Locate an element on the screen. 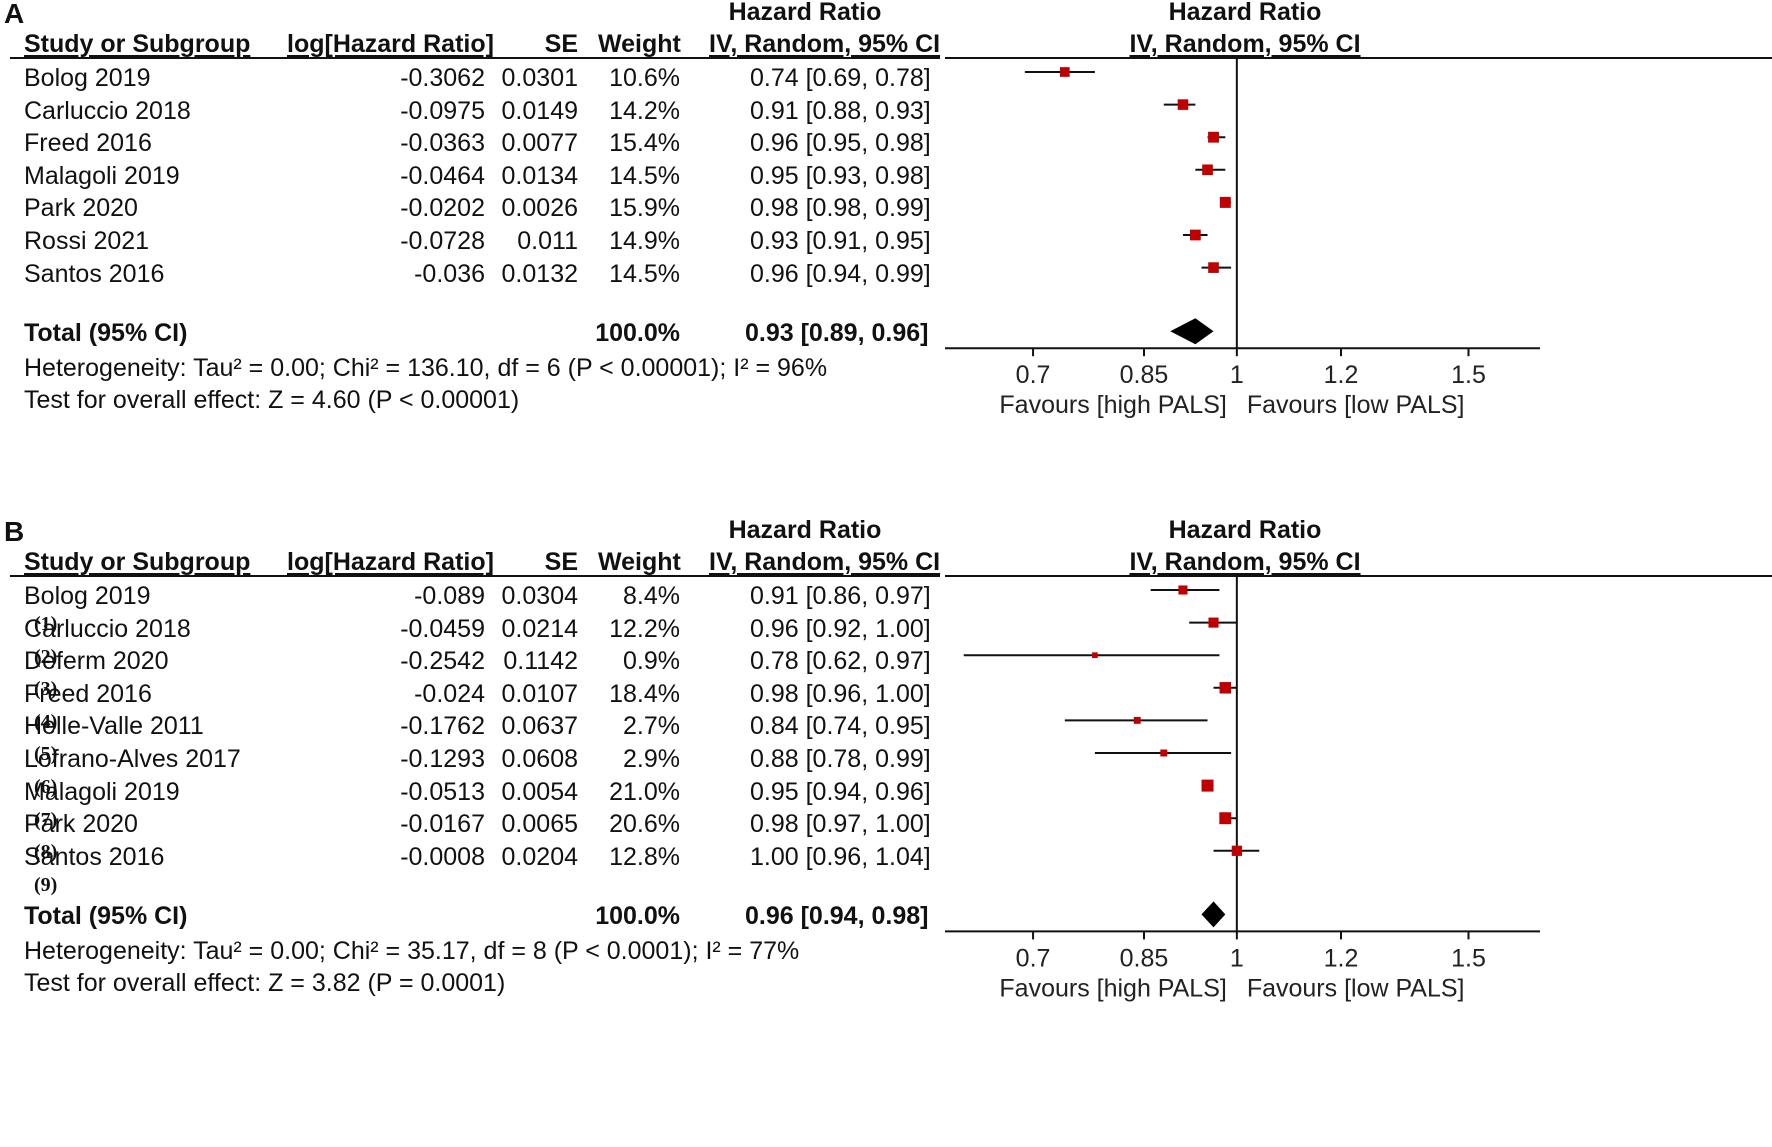 The image size is (1772, 1147). loghr-value: -0.3062 is located at coordinates (442, 78).